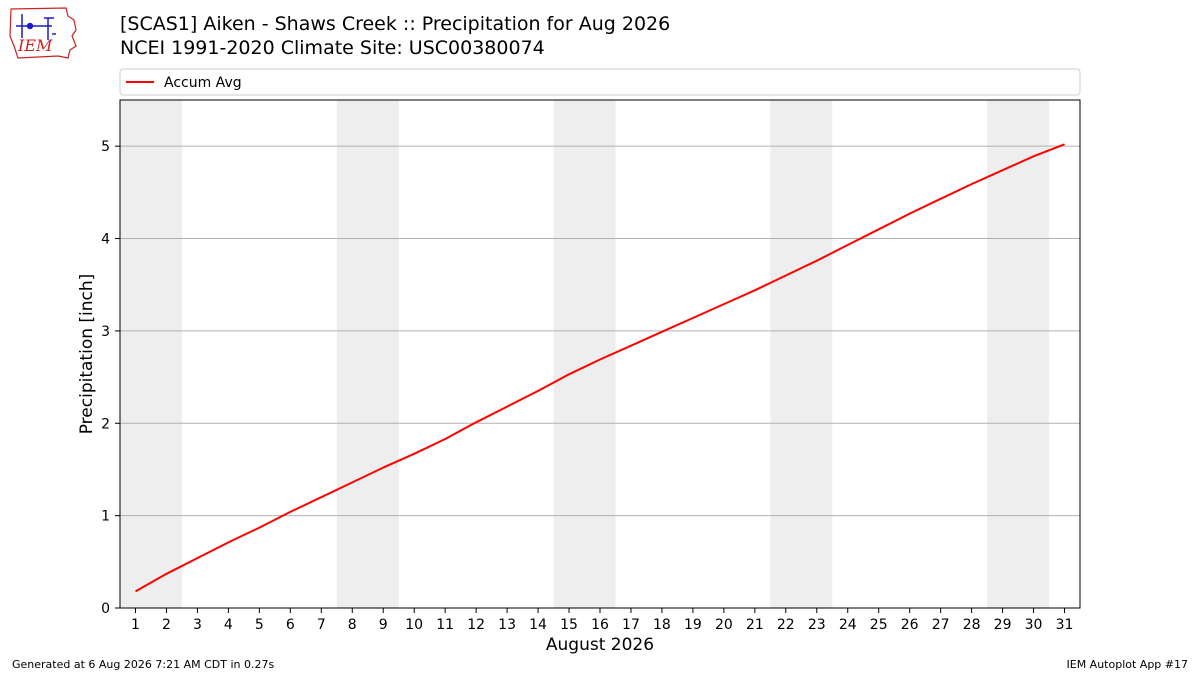  I want to click on y-axis-label: Precipitation [inch], so click(87, 354).